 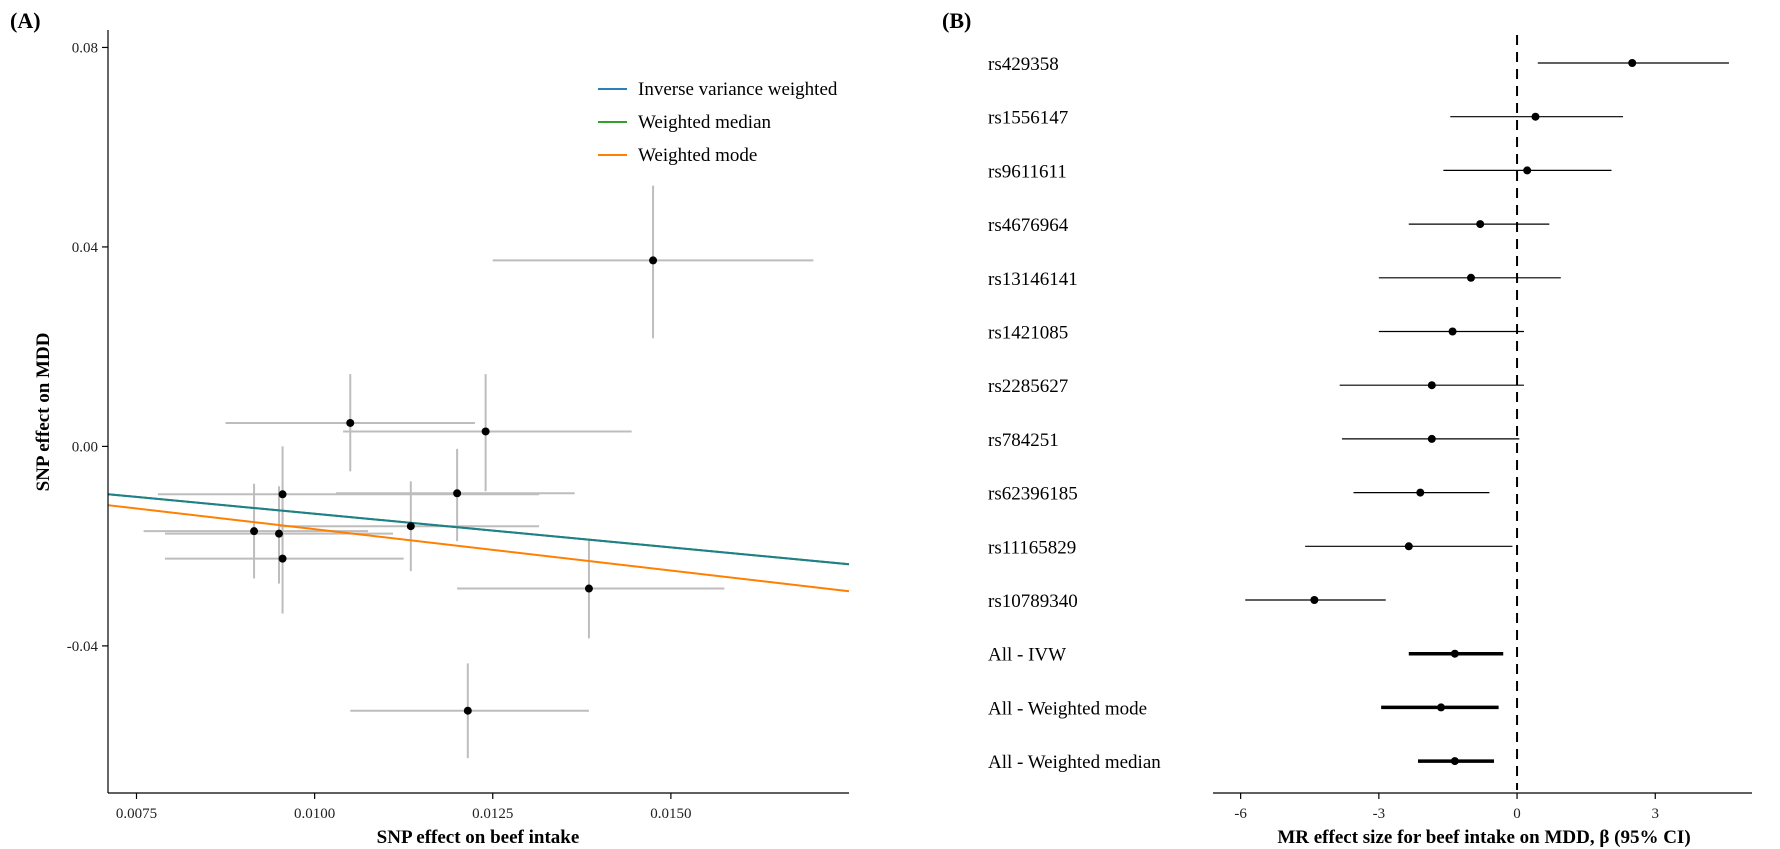 I want to click on row-label-4: rs13146141, so click(x=1033, y=279).